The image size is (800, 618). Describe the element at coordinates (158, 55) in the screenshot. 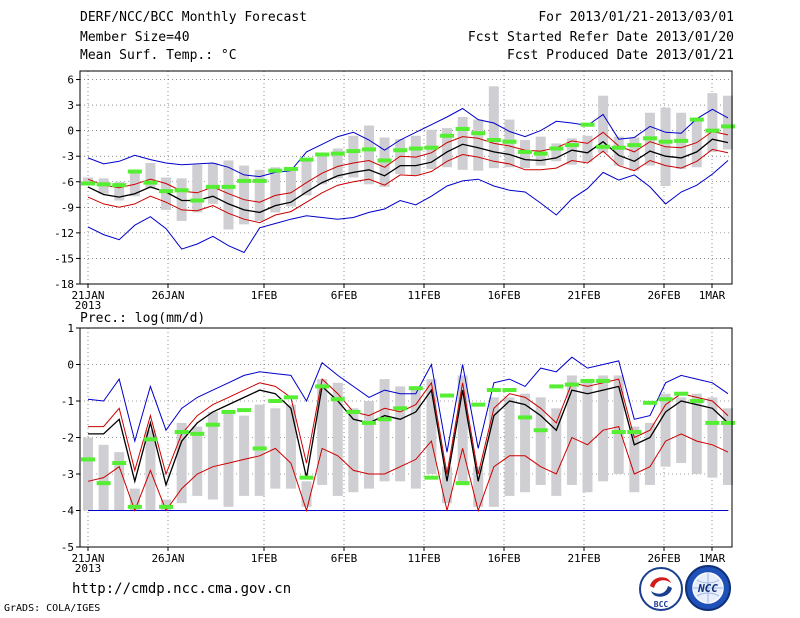

I see `header-variable: Mean Surf. Temp.: °C` at that location.